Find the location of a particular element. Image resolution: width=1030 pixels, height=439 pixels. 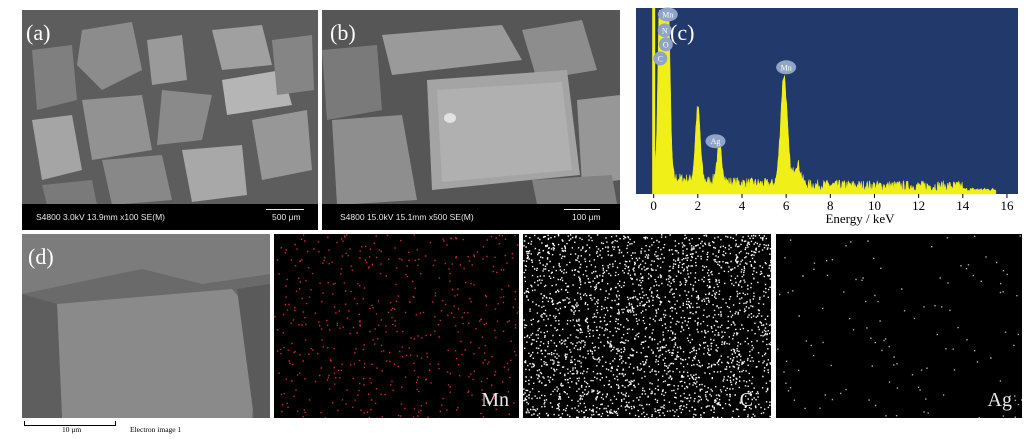

electron-image-d-surface is located at coordinates (146, 326).